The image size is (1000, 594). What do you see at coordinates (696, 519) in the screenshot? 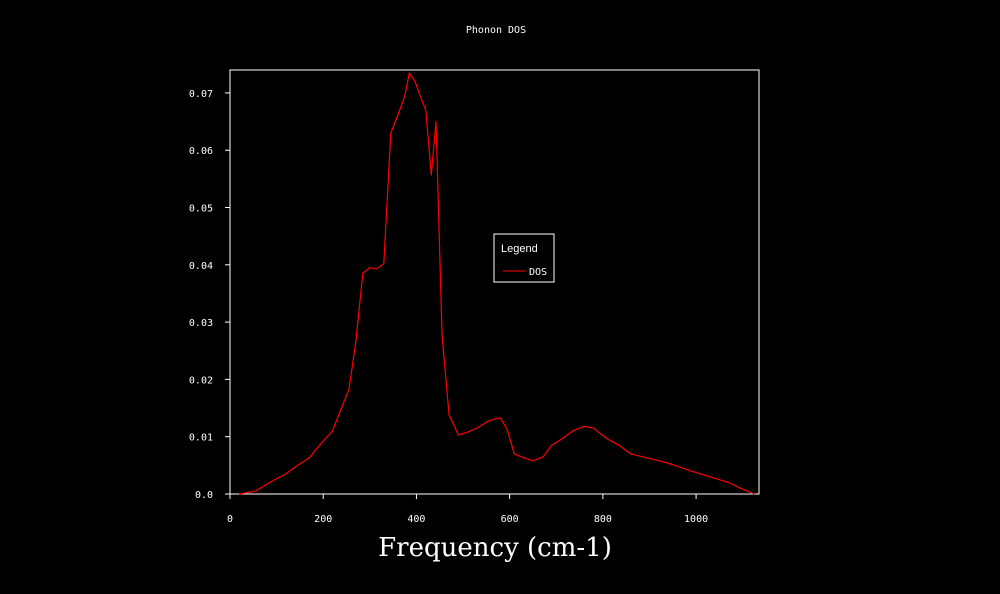
I see `x-tick-label: 1000` at bounding box center [696, 519].